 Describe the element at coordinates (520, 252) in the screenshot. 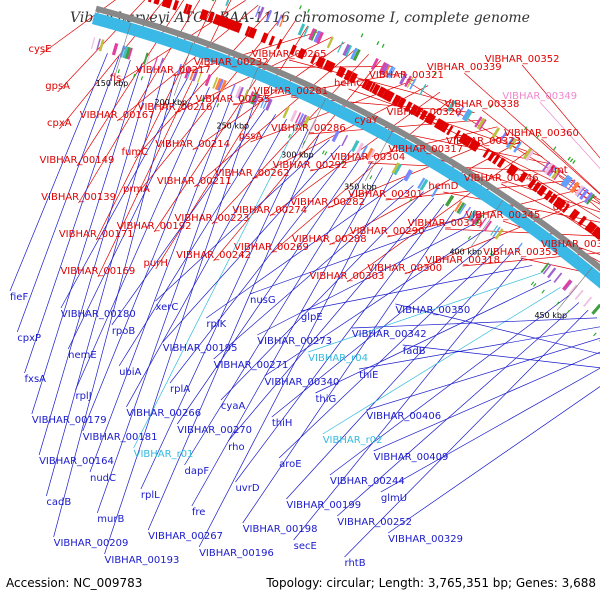

I see `gene-label: VIBHAR_00353` at that location.